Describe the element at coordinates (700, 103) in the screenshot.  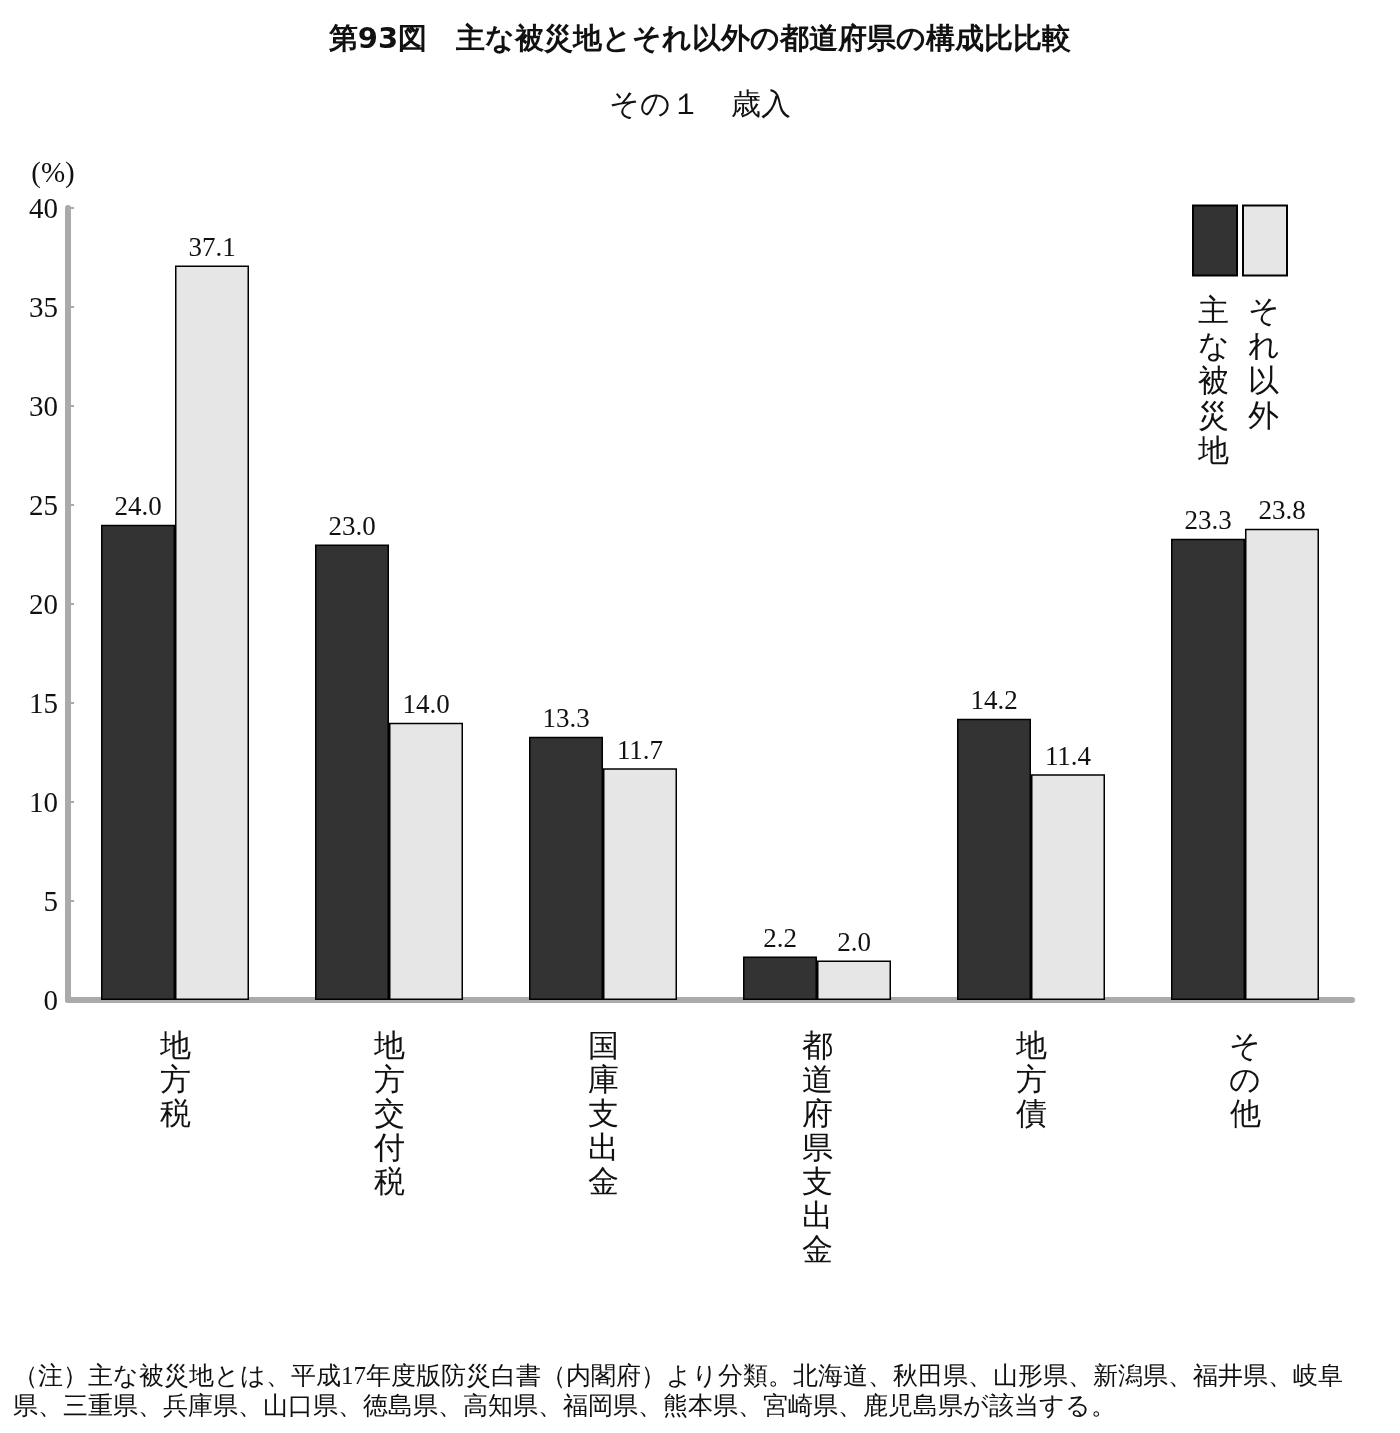
I see `chart-subtitle: その１ 歳入` at that location.